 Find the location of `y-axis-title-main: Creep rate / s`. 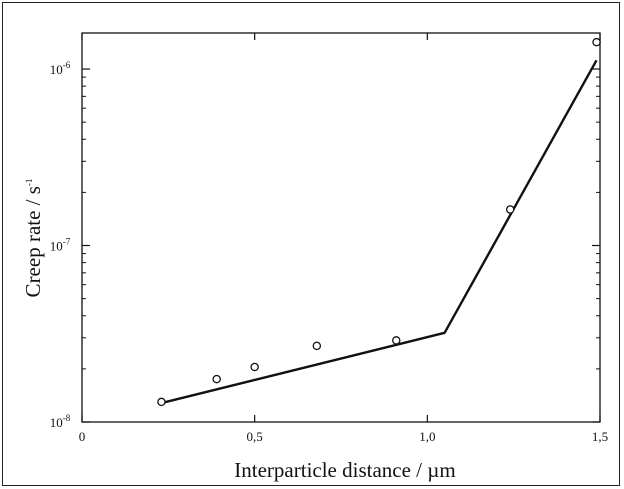

y-axis-title-main: Creep rate / s is located at coordinates (33, 241).